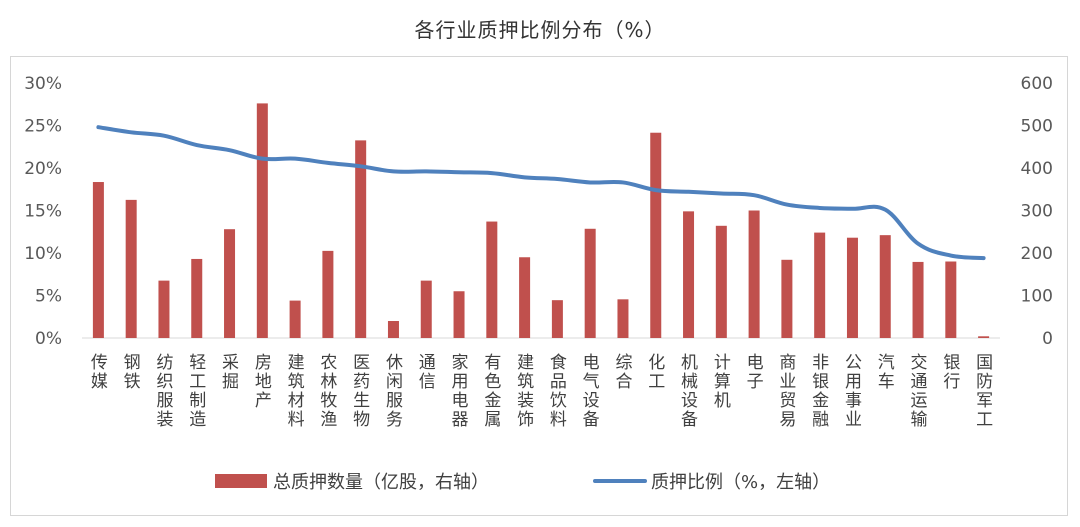  What do you see at coordinates (689, 391) in the screenshot?
I see `x-tick-label: 机械设备` at bounding box center [689, 391].